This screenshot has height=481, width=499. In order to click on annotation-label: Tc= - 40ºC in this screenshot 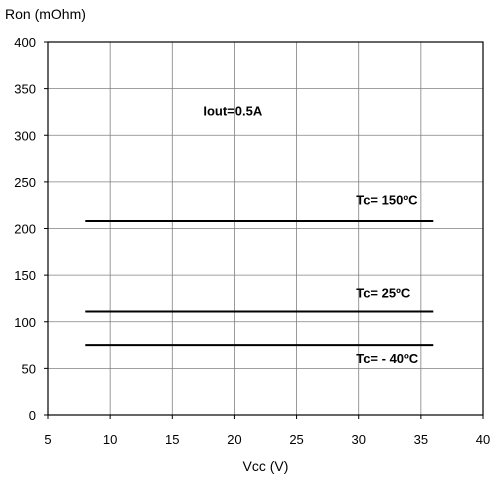, I will do `click(387, 358)`.